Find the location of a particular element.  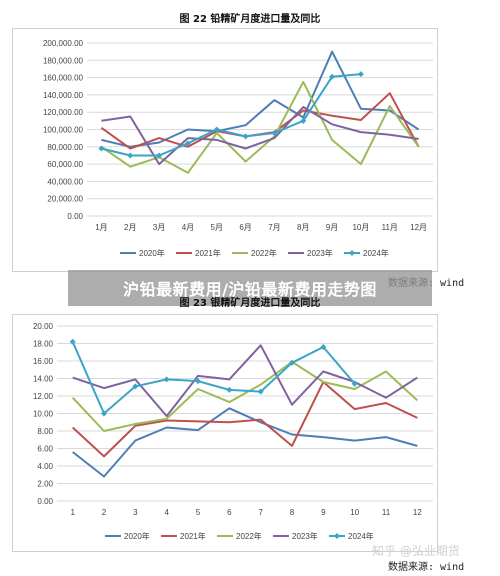

chart2-xtick-label: 12 is located at coordinates (417, 512).